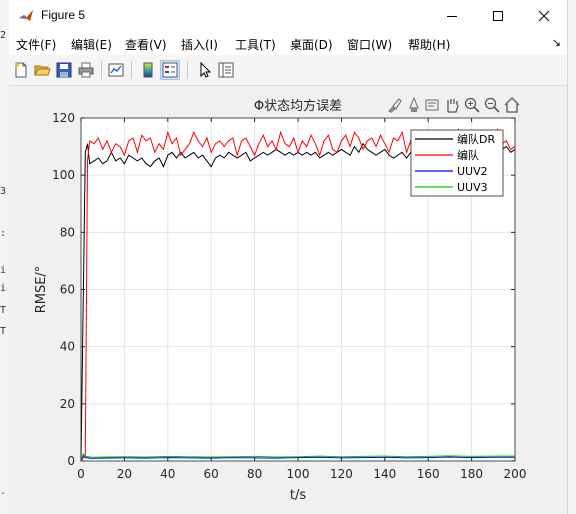 The image size is (576, 514). I want to click on minimize-button, so click(452, 16).